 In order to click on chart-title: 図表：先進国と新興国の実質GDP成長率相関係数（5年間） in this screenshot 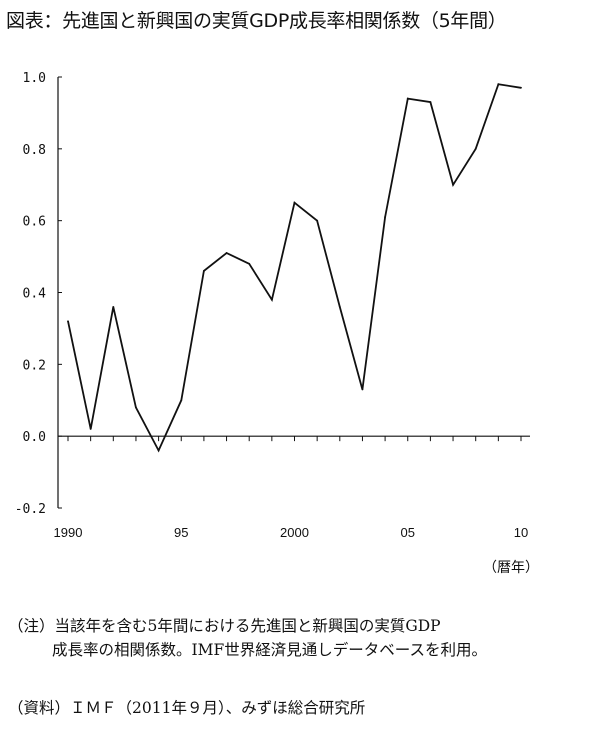, I will do `click(256, 21)`.